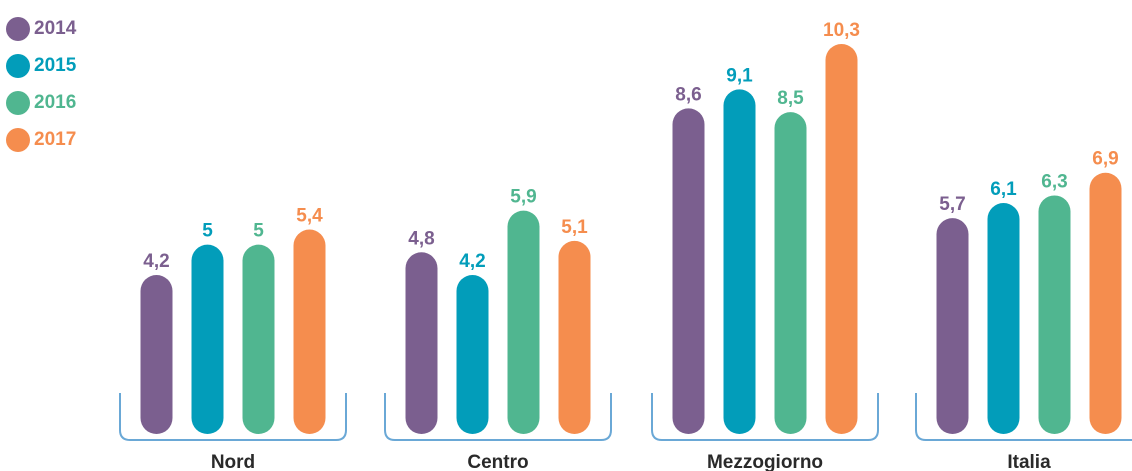  What do you see at coordinates (574, 227) in the screenshot?
I see `data-label: 5,1` at bounding box center [574, 227].